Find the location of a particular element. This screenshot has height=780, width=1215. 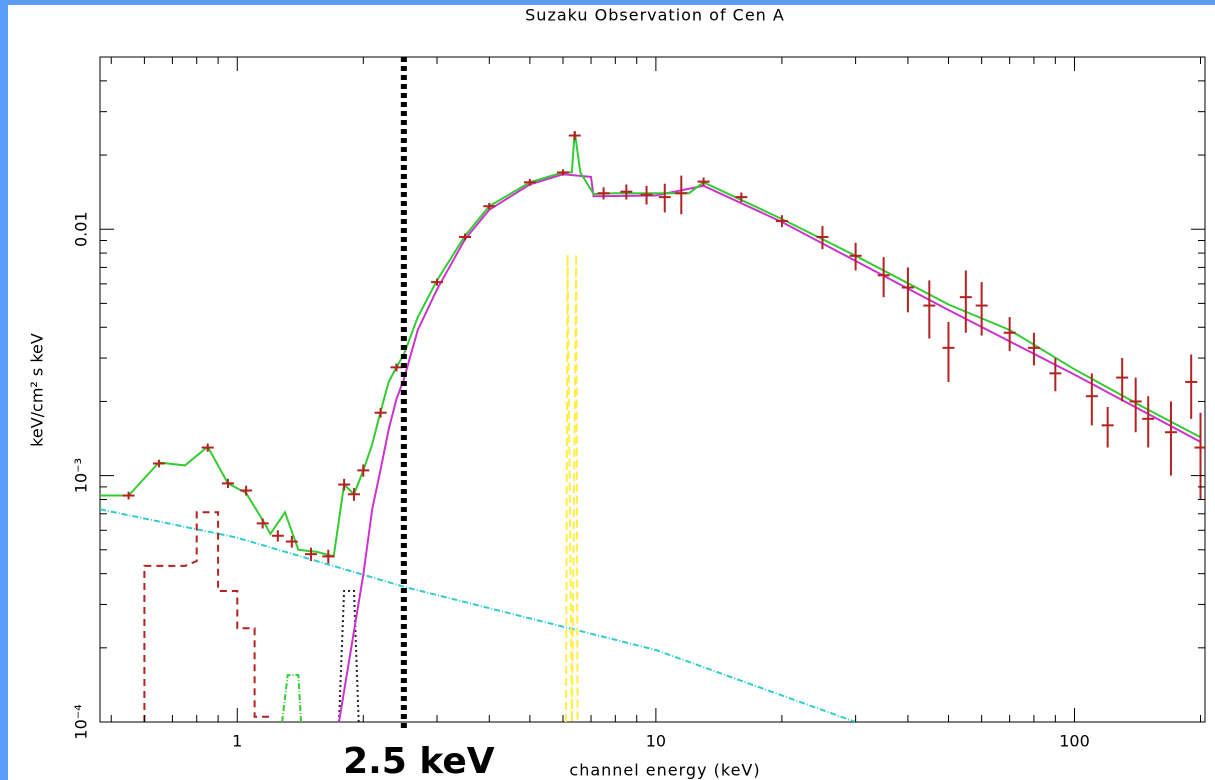

x-tick-label: 100 is located at coordinates (1074, 741).